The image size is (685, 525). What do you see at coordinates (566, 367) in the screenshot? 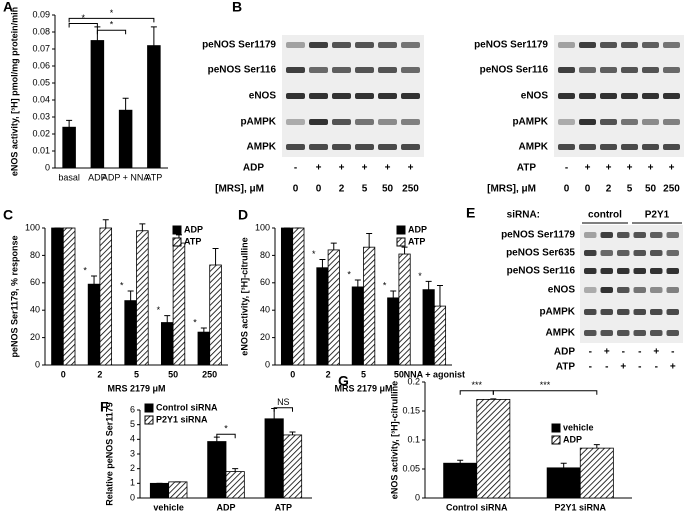
I see `blot-condition-label: ATP` at bounding box center [566, 367].